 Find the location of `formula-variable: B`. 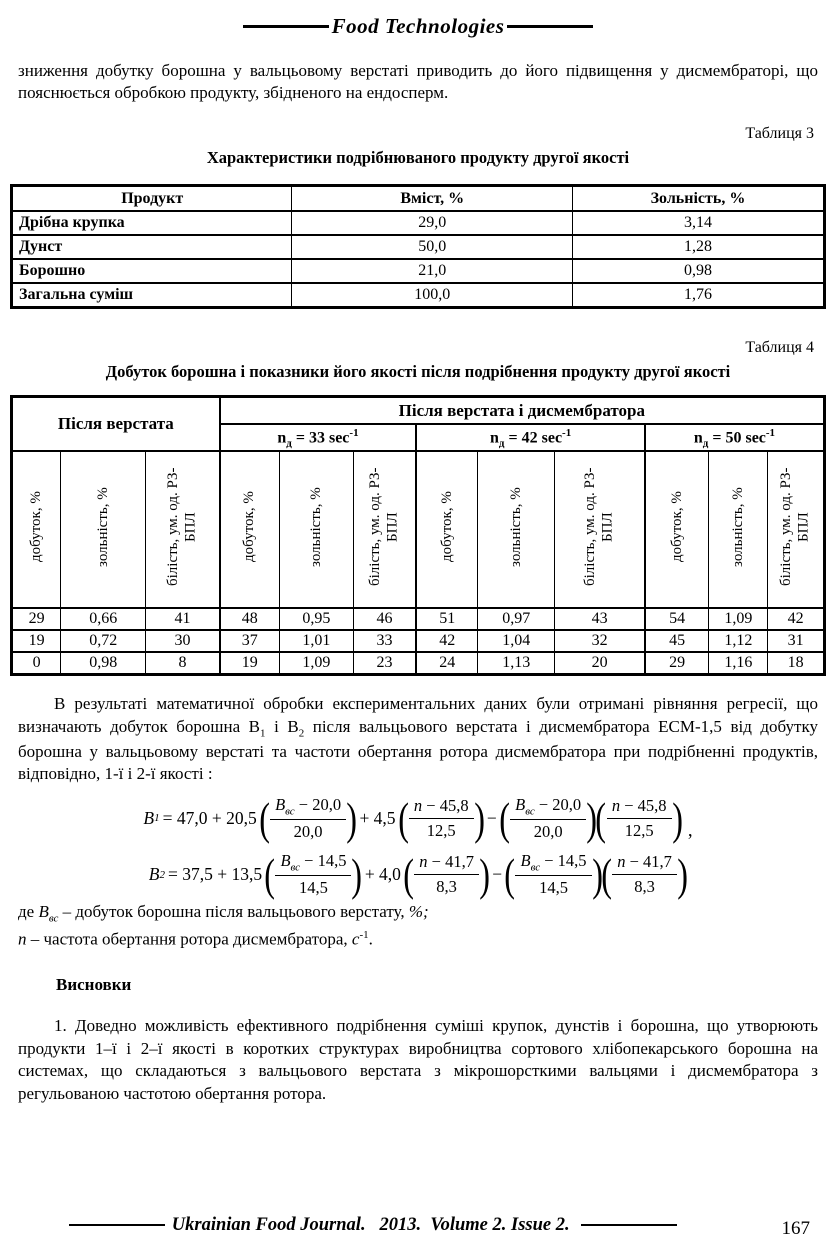

formula-variable: B is located at coordinates (149, 817).